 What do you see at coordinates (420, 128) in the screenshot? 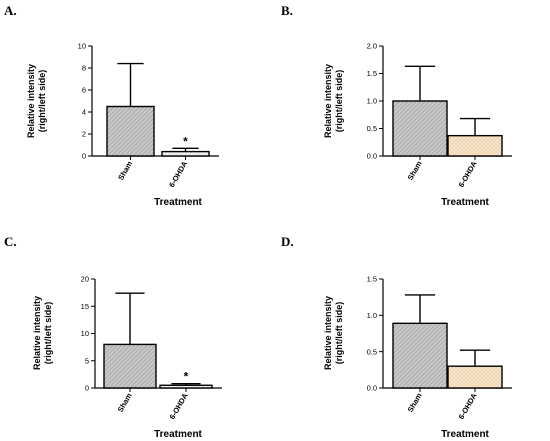
I see `bar-b-sham` at bounding box center [420, 128].